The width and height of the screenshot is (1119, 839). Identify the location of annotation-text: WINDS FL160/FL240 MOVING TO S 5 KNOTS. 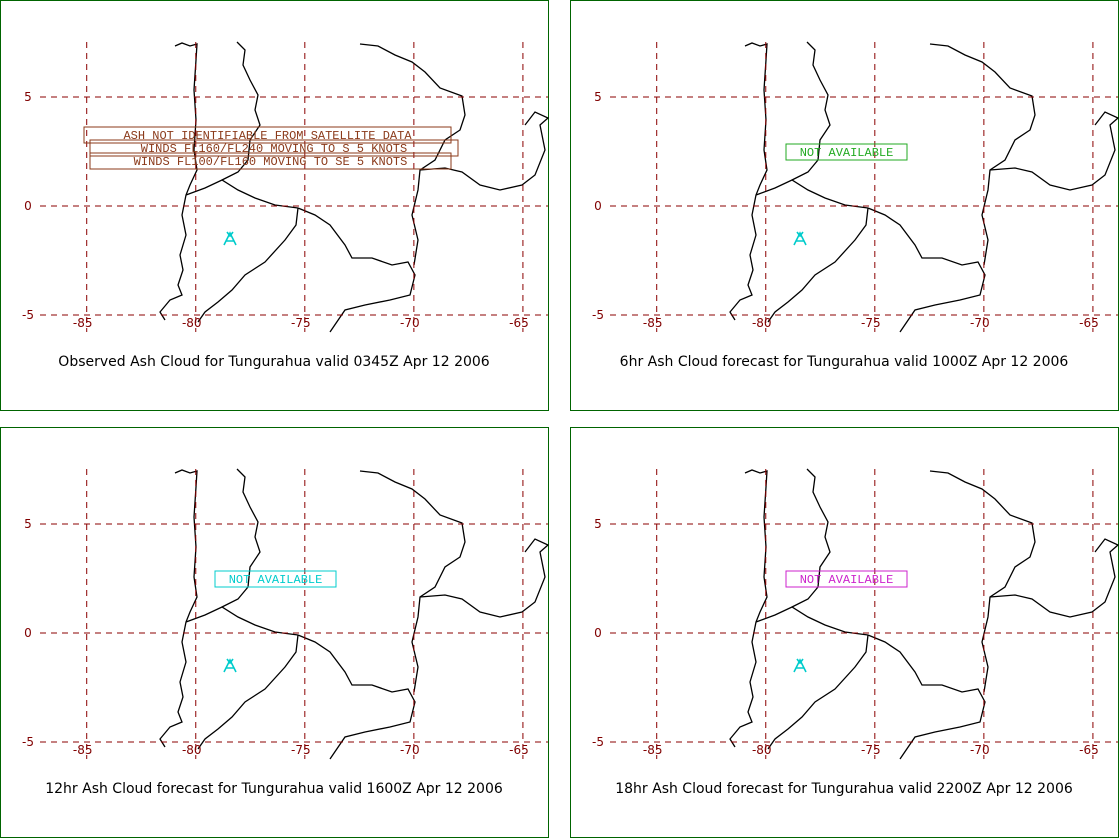
(274, 149).